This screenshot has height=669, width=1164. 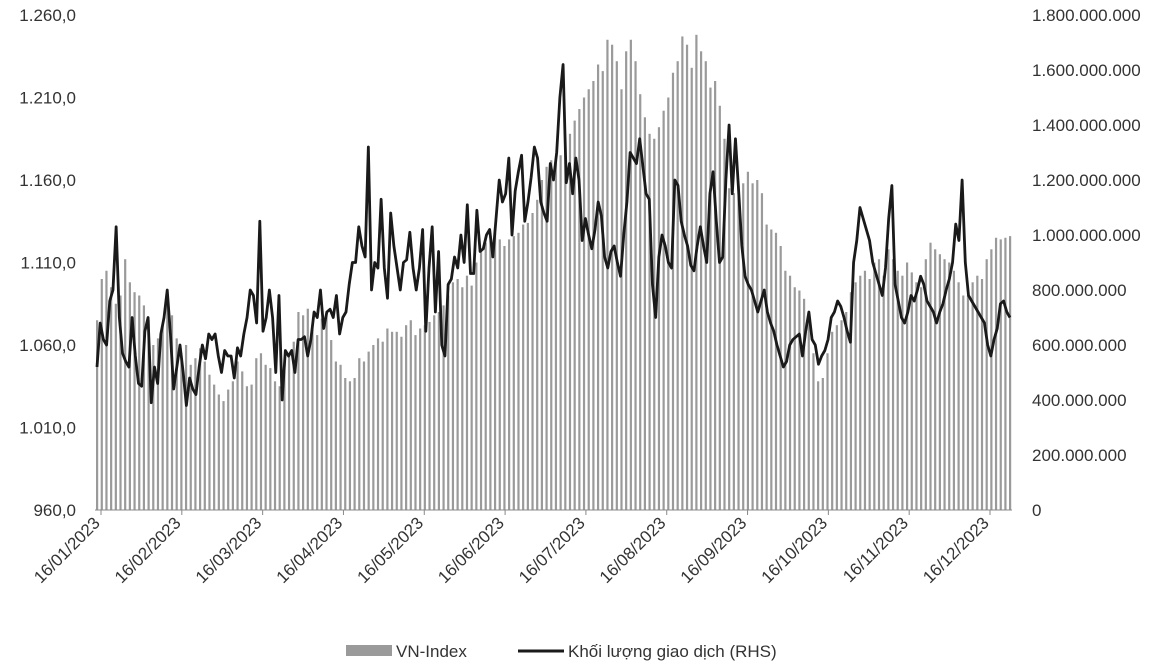 What do you see at coordinates (1079, 290) in the screenshot?
I see `right-tick-label: 800.000.000` at bounding box center [1079, 290].